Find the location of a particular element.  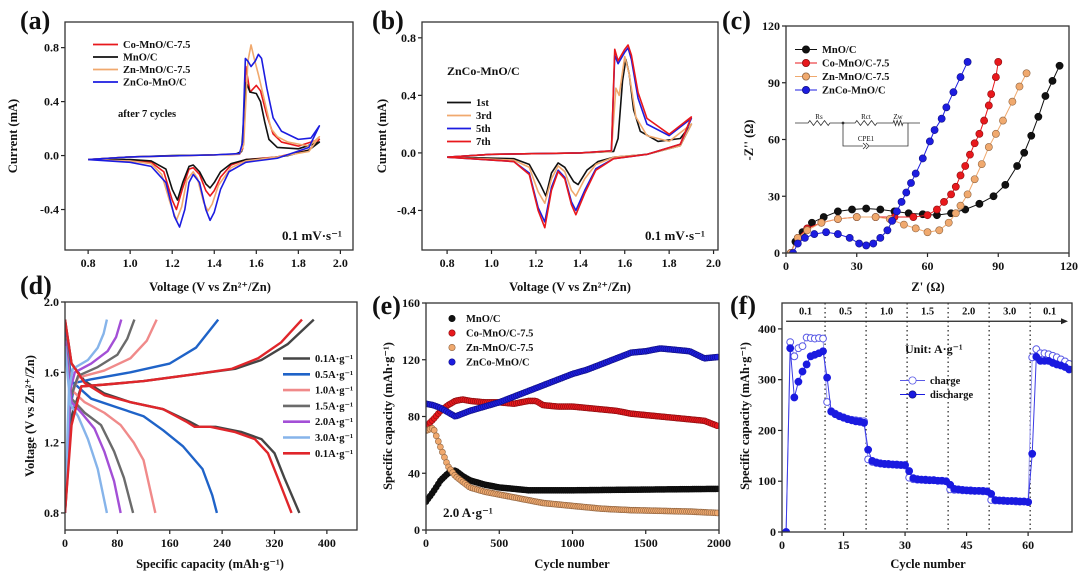

series-0.1A·g⁻¹ is located at coordinates (184, 416).